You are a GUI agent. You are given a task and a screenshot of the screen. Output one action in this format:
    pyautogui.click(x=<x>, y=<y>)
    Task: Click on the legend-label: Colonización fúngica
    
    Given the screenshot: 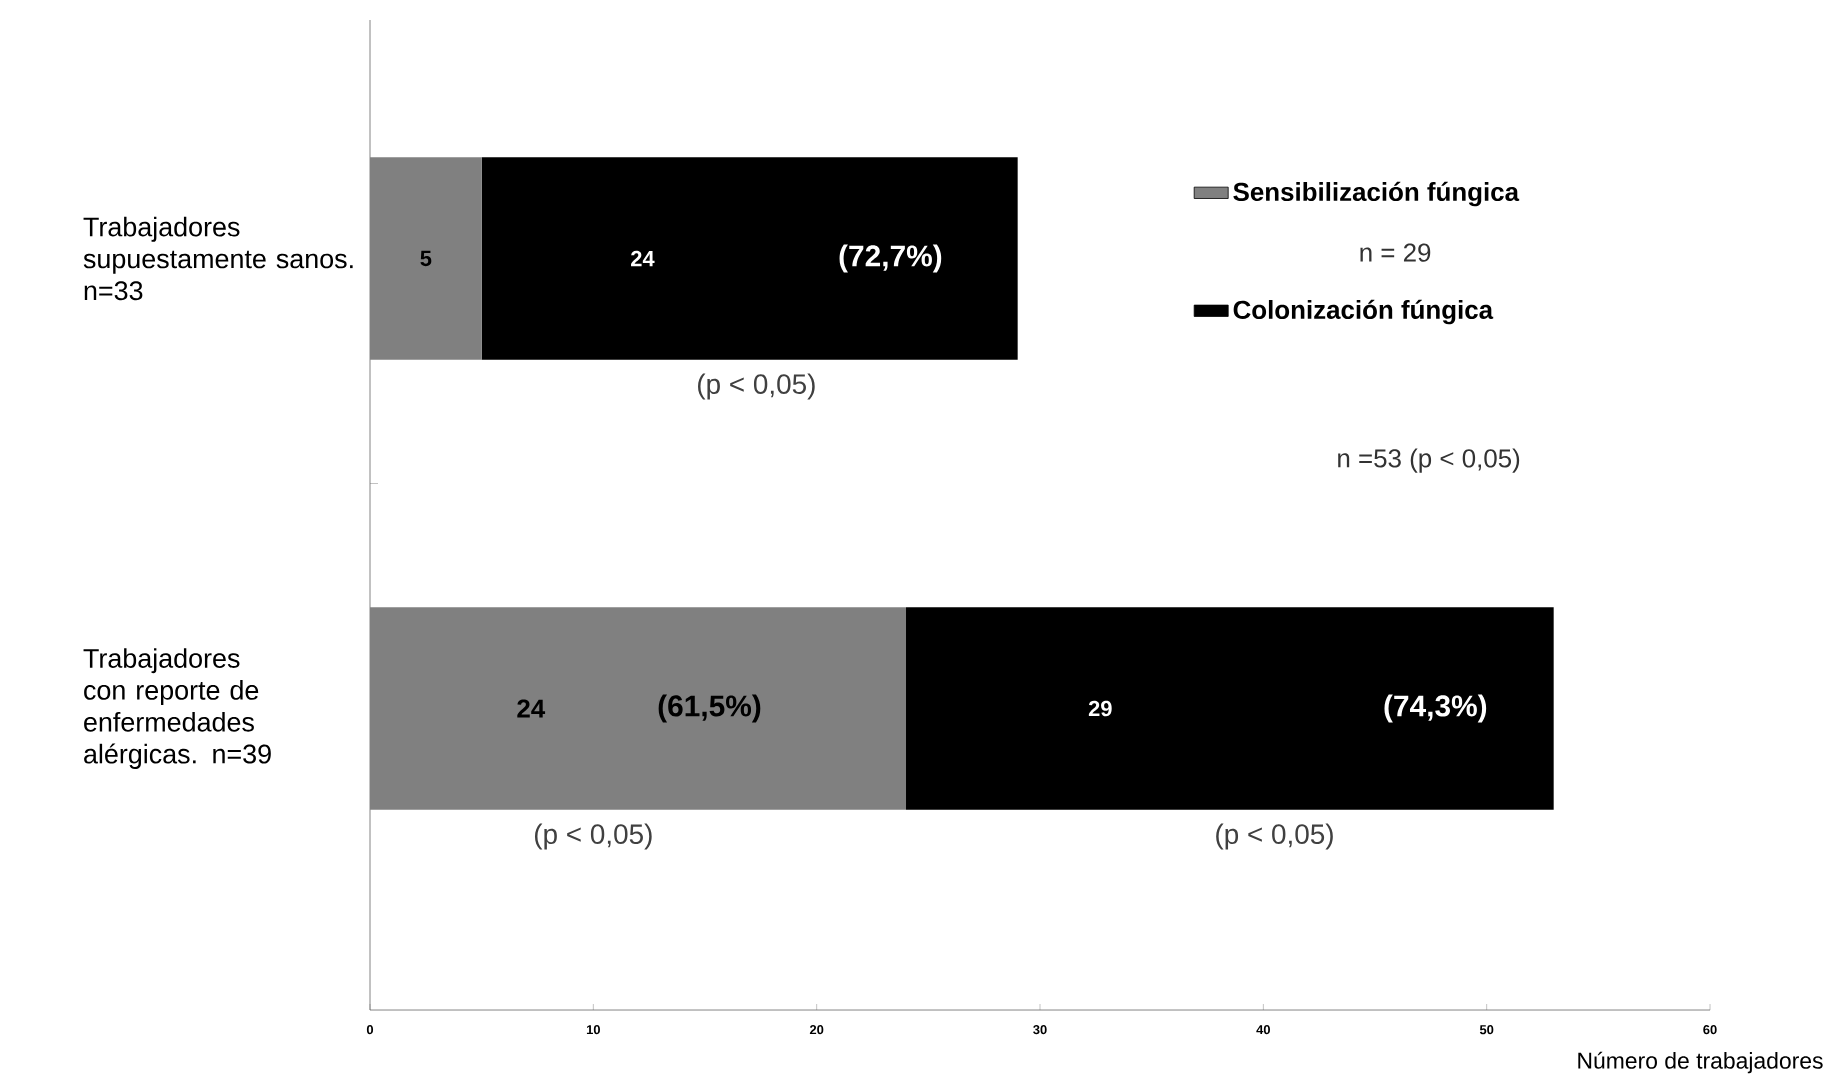 What is the action you would take?
    pyautogui.click(x=1363, y=312)
    